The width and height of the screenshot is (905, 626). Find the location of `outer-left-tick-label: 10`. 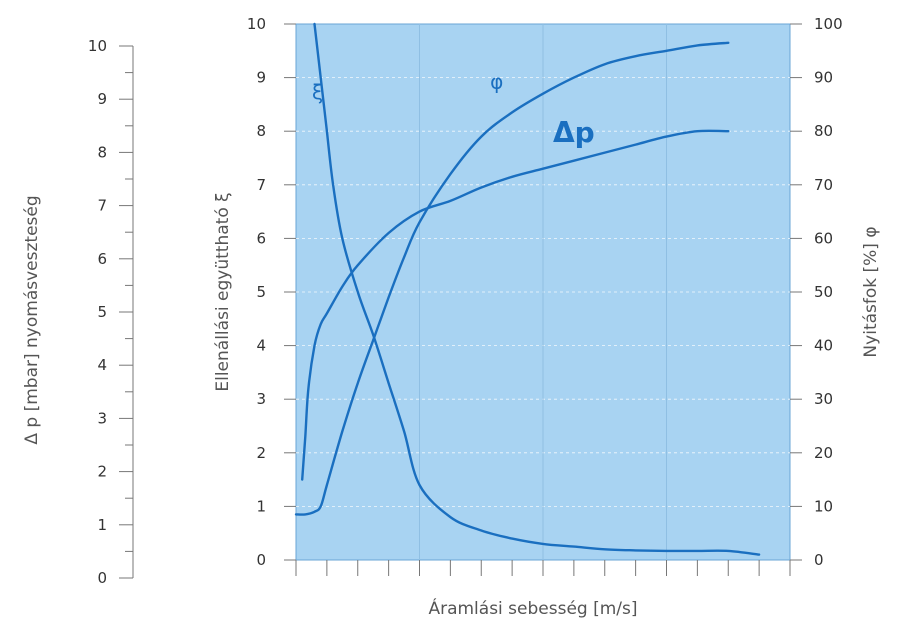

outer-left-tick-label: 10 is located at coordinates (97, 46).